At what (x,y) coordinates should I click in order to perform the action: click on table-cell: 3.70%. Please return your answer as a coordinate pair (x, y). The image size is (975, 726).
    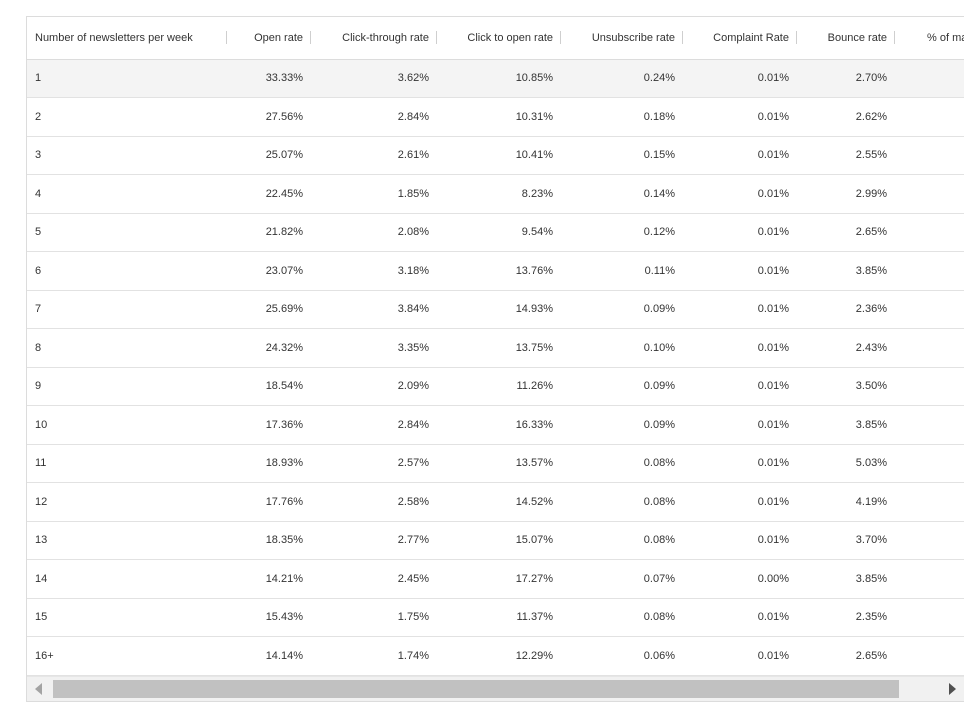
    Looking at the image, I should click on (846, 540).